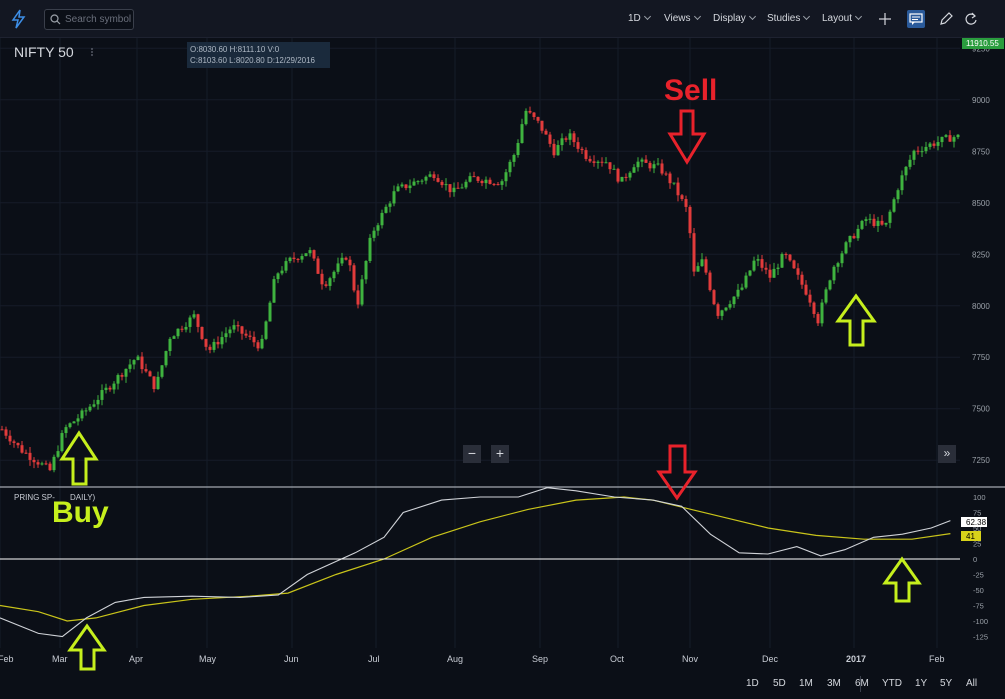  What do you see at coordinates (885, 19) in the screenshot?
I see `crosshair-icon` at bounding box center [885, 19].